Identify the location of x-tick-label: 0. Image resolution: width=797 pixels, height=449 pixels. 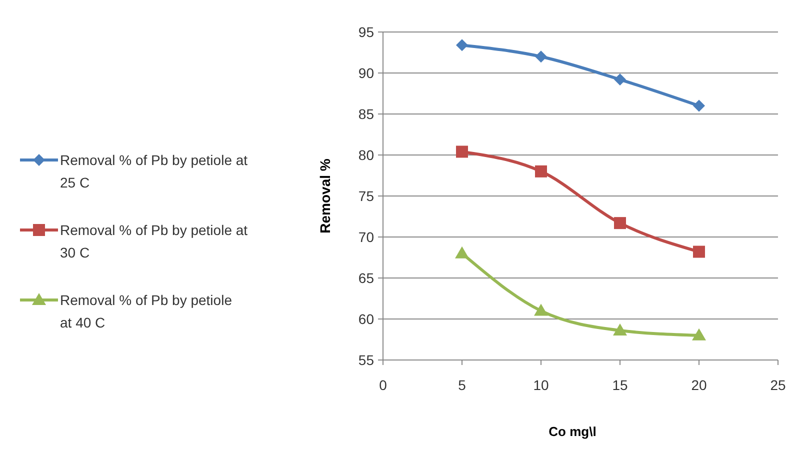
(383, 385).